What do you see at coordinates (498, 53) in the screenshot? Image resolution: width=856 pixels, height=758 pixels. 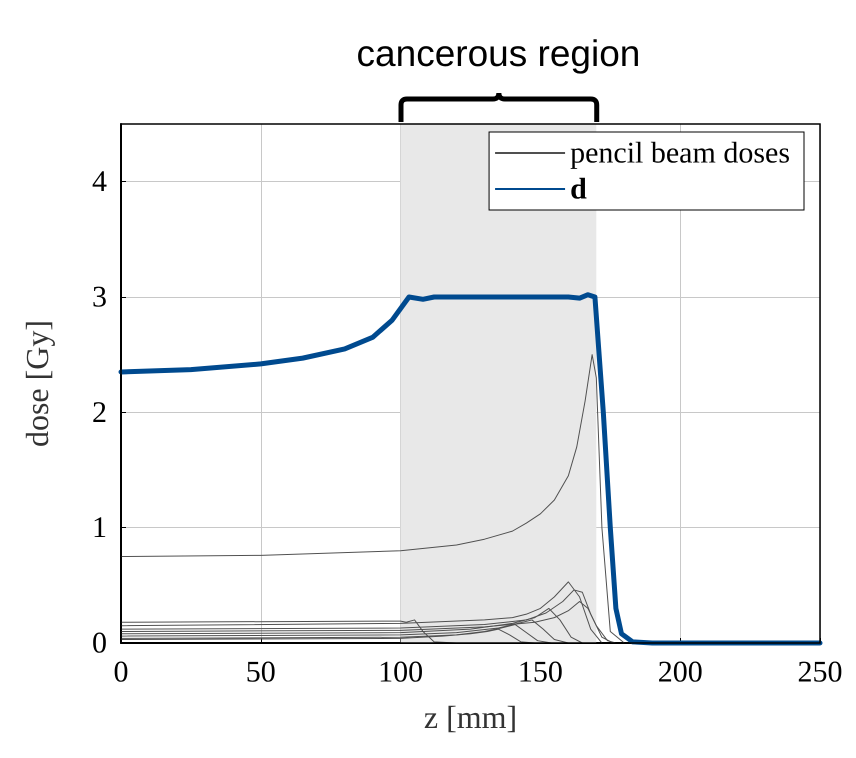 I see `band-label: cancerous region` at bounding box center [498, 53].